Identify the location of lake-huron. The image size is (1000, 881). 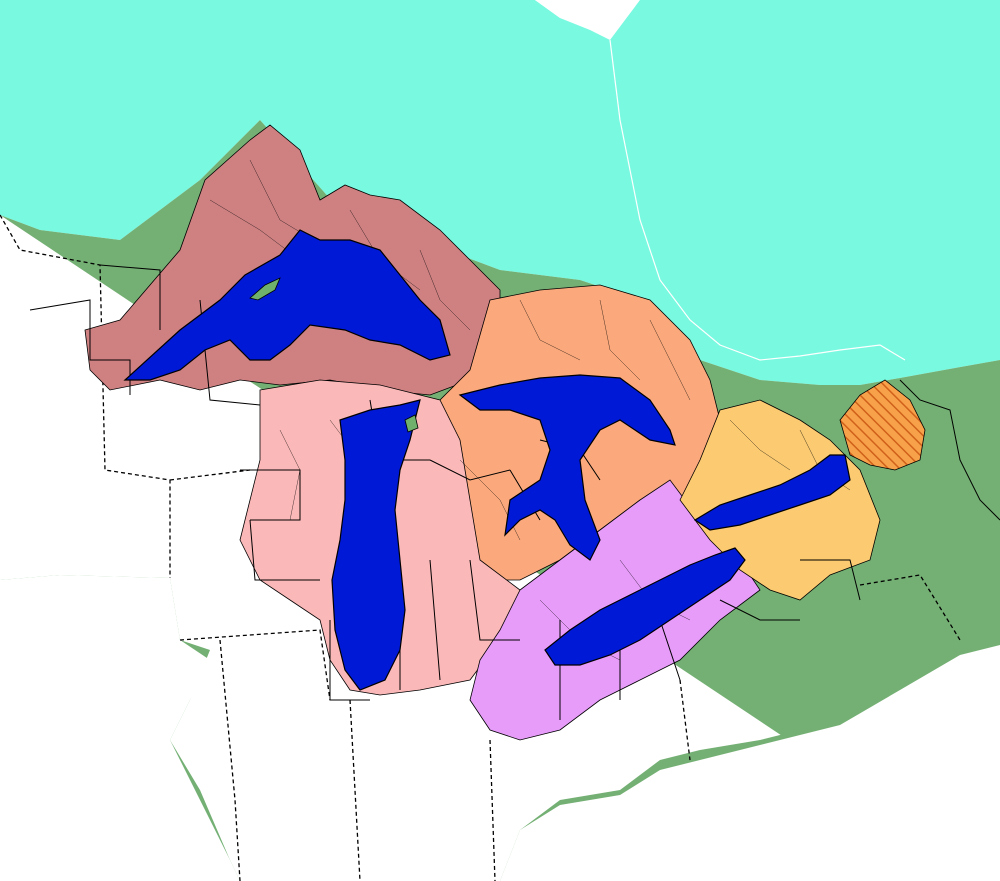
(567, 467).